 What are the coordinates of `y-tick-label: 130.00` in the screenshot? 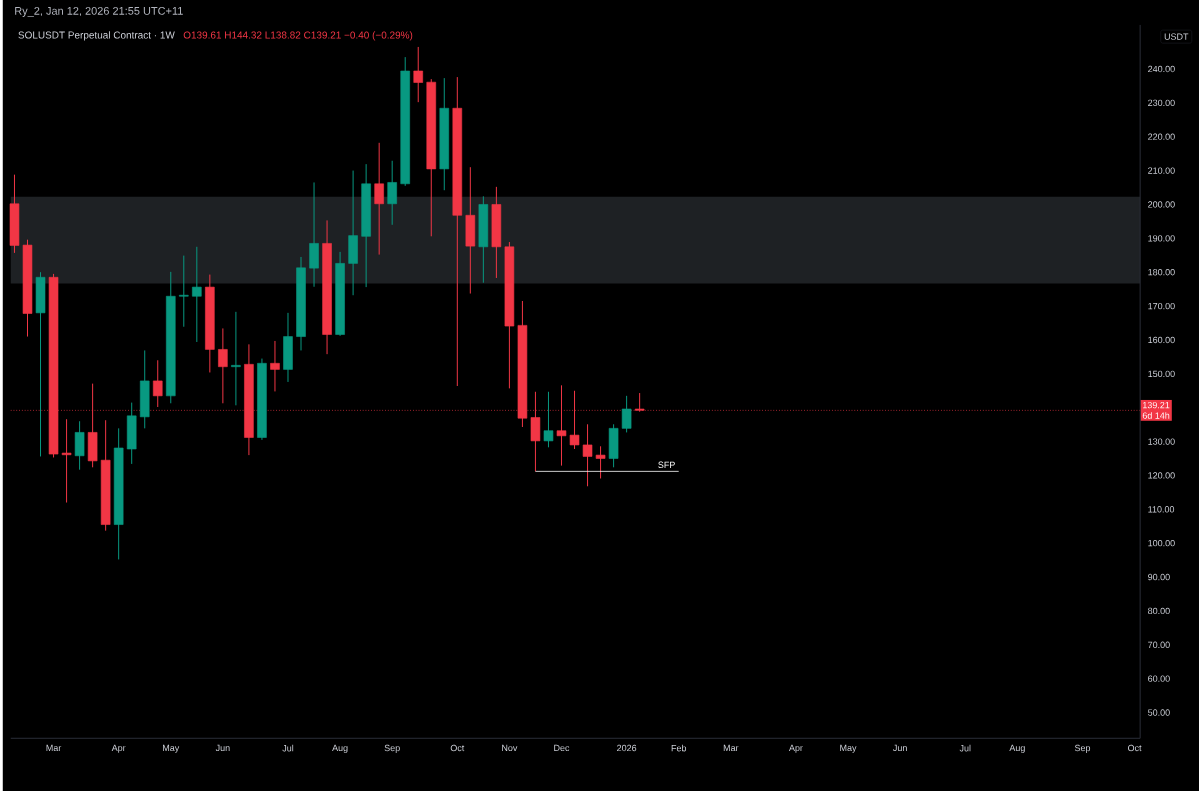 It's located at (1161, 441).